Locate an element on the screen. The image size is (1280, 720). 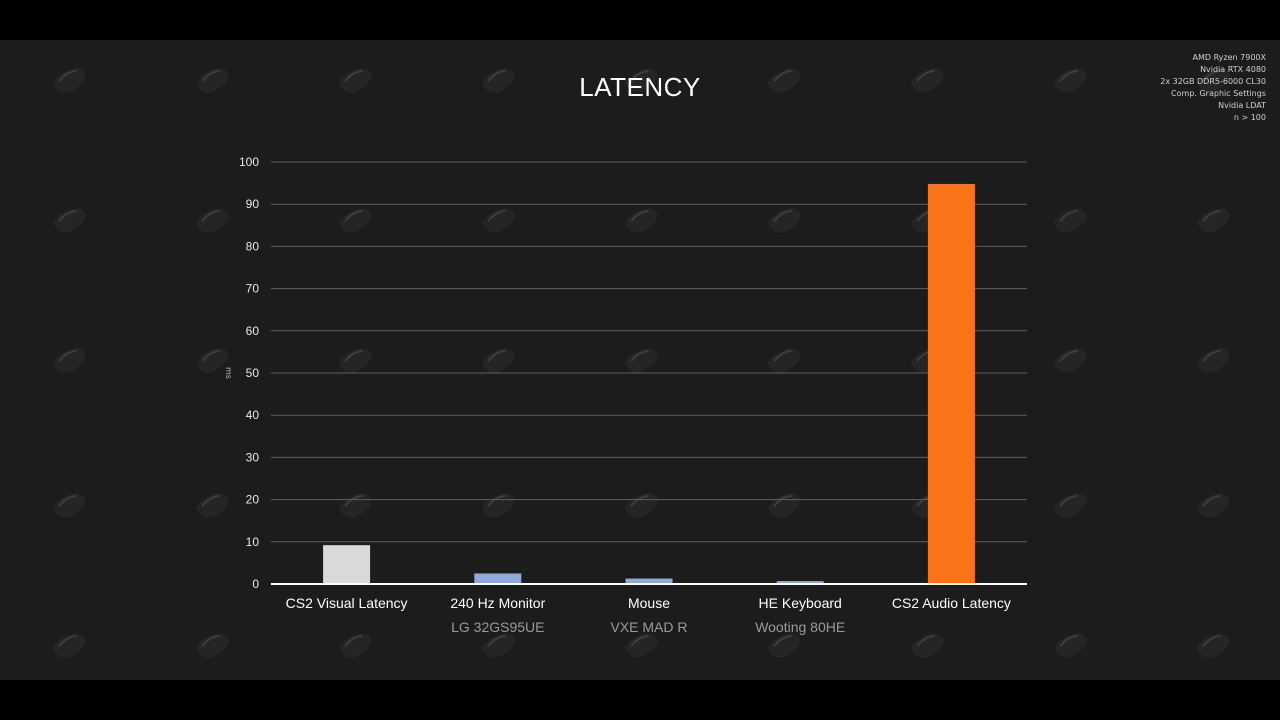
spec-ram: 2x 32GB DDR5-6000 CL30 is located at coordinates (1213, 81).